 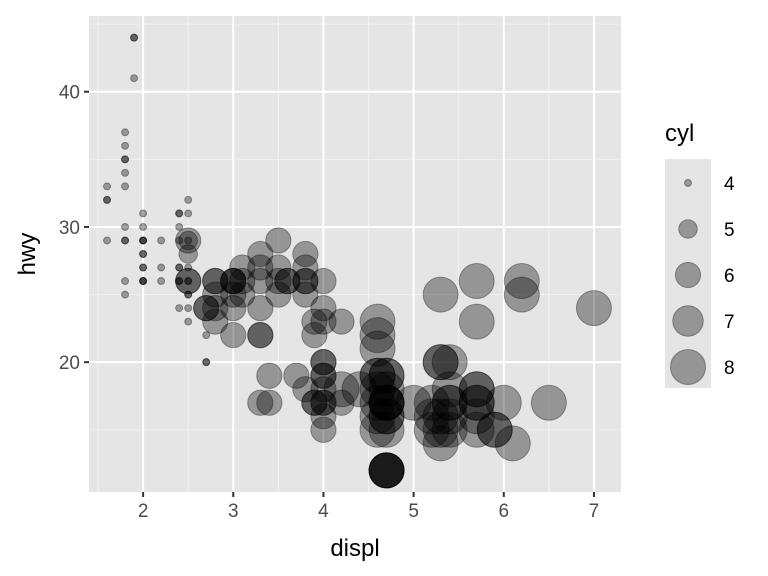 I want to click on x-tick-label: 4, so click(x=323, y=511).